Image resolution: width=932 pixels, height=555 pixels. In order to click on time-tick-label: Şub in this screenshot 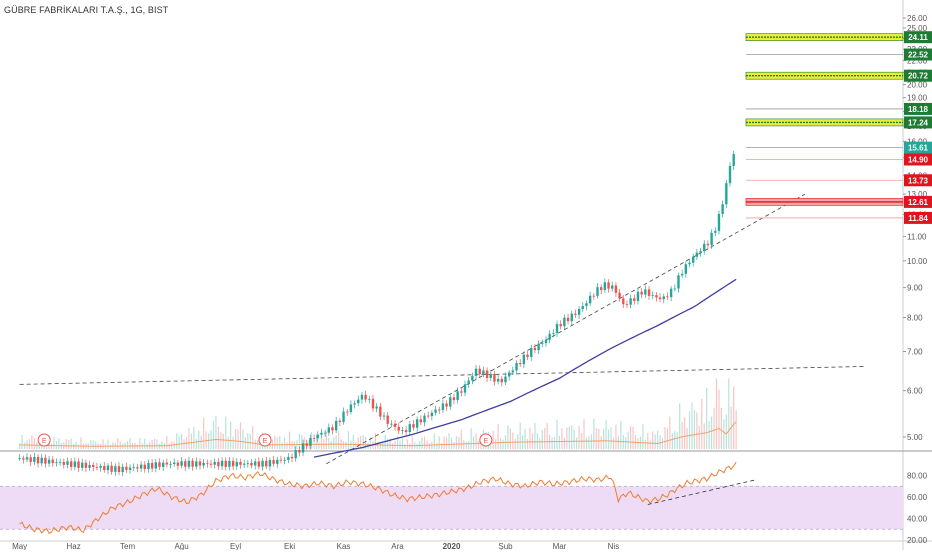, I will do `click(505, 546)`.